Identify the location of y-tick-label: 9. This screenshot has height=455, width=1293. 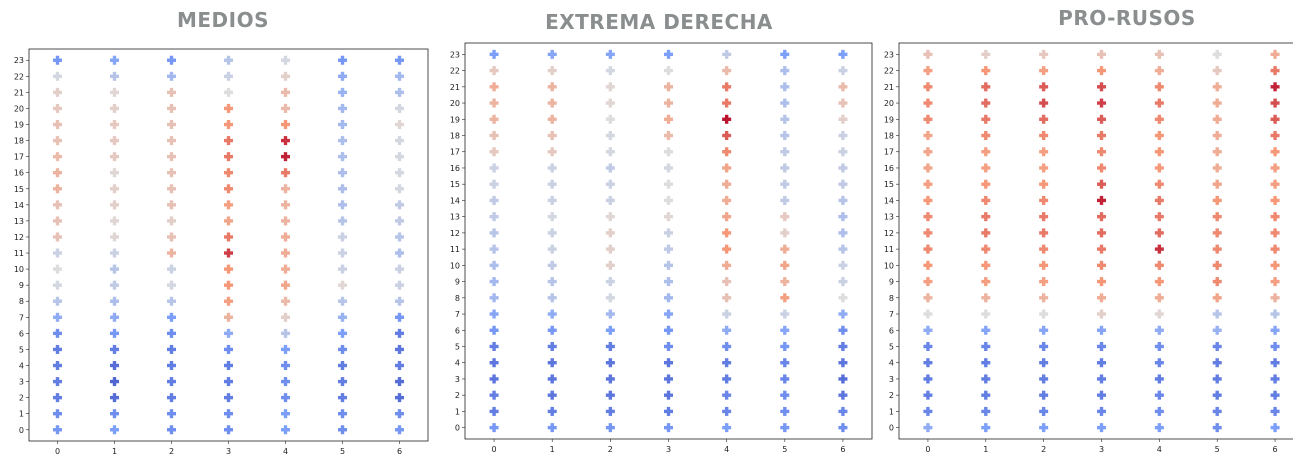
(891, 282).